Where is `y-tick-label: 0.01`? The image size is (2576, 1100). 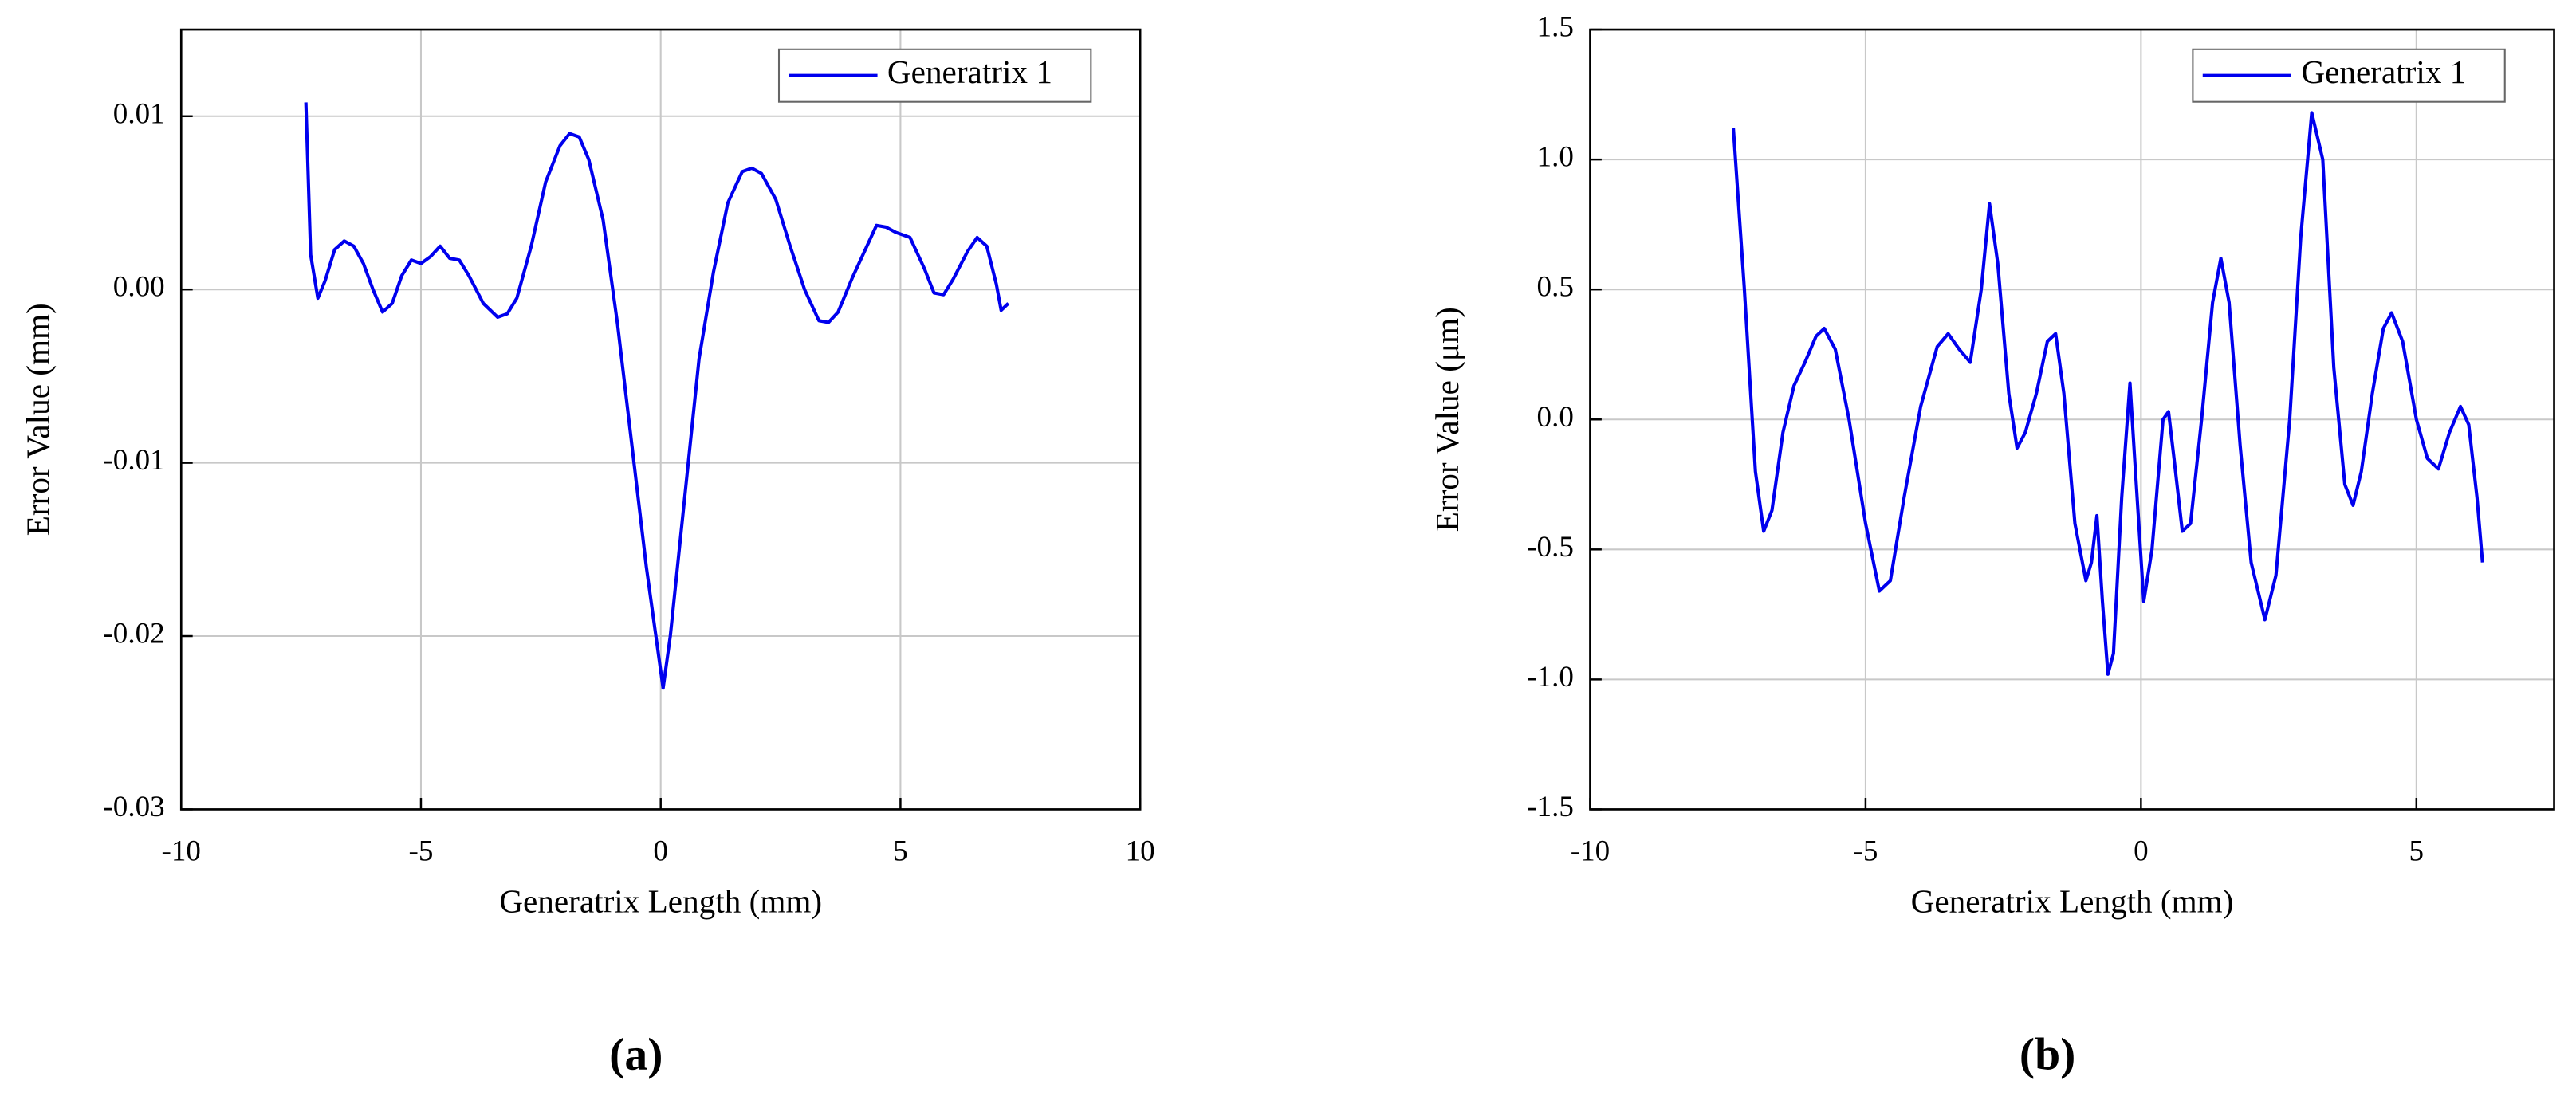 y-tick-label: 0.01 is located at coordinates (139, 114).